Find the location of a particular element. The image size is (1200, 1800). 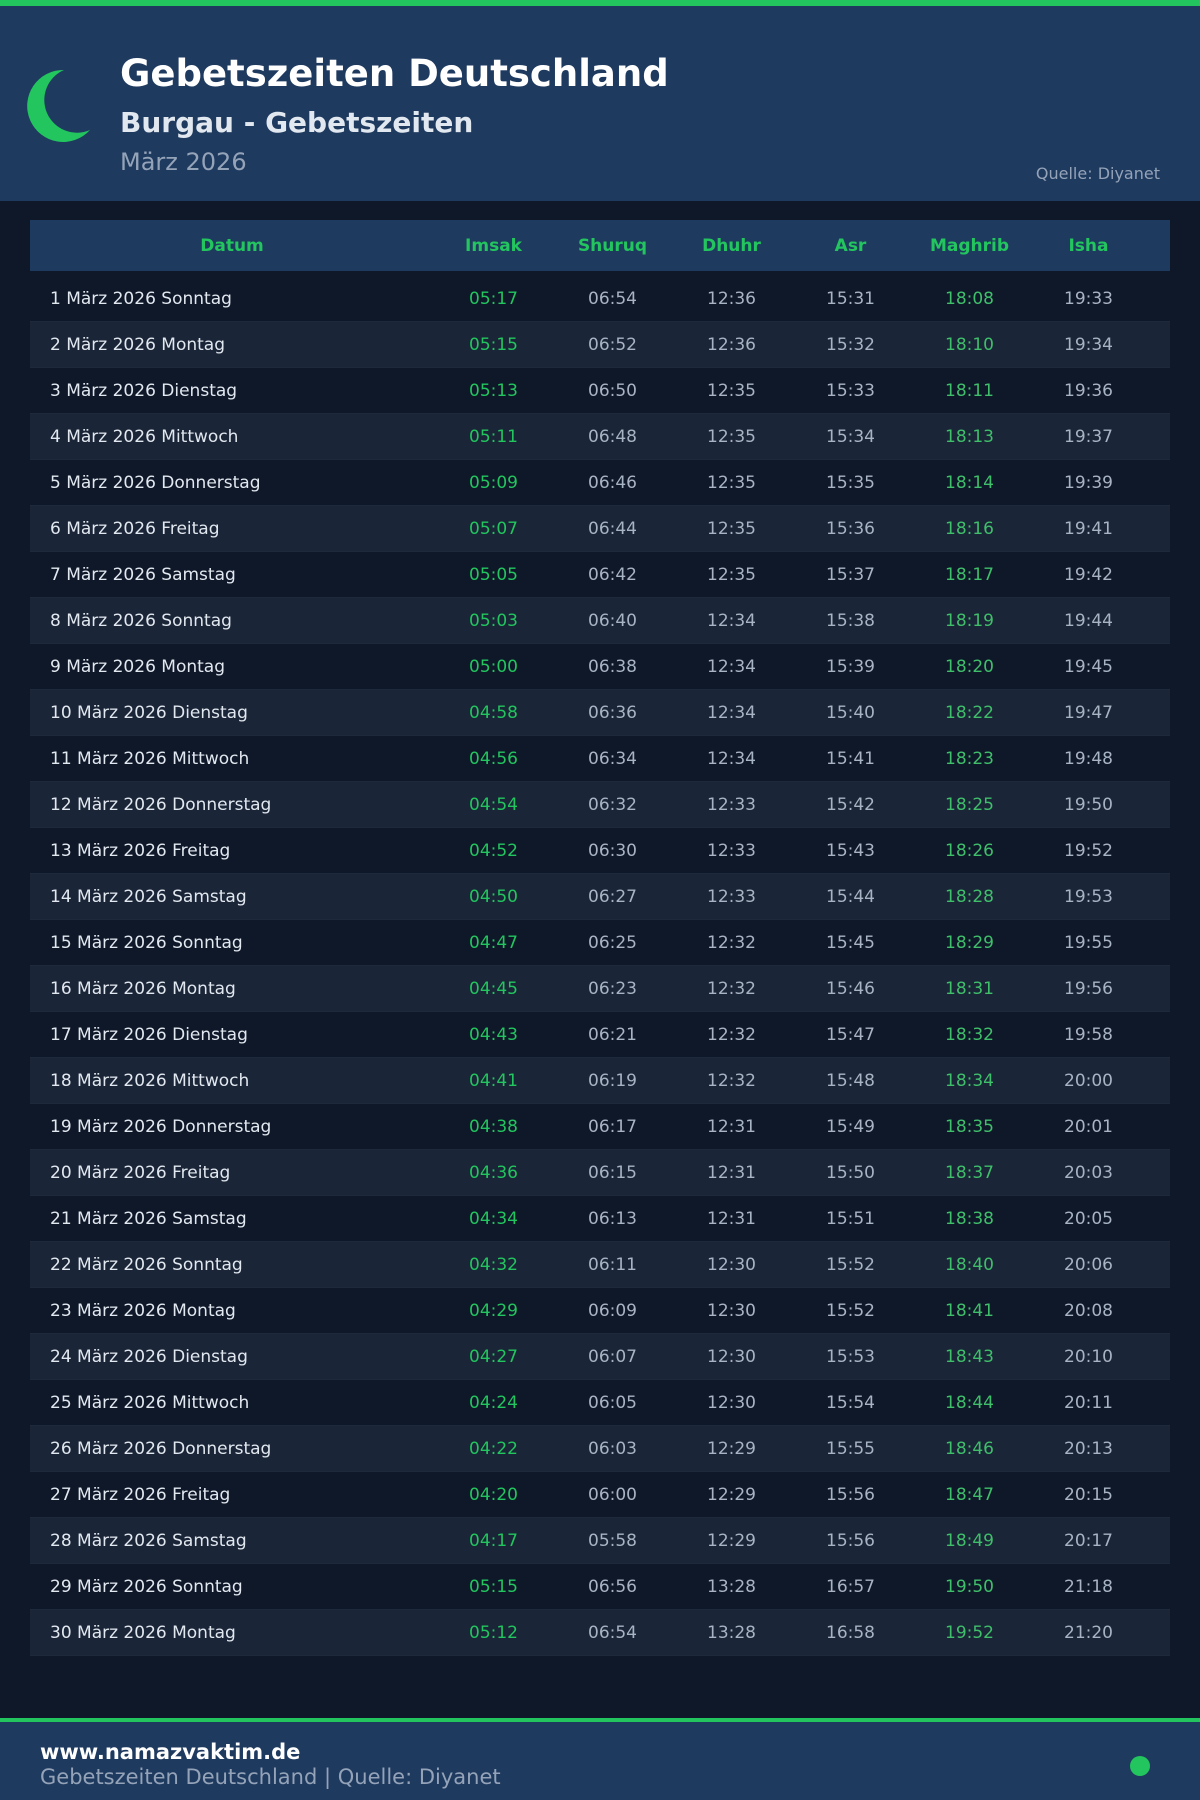

shuruq-cell: 06:52 is located at coordinates (612, 344).